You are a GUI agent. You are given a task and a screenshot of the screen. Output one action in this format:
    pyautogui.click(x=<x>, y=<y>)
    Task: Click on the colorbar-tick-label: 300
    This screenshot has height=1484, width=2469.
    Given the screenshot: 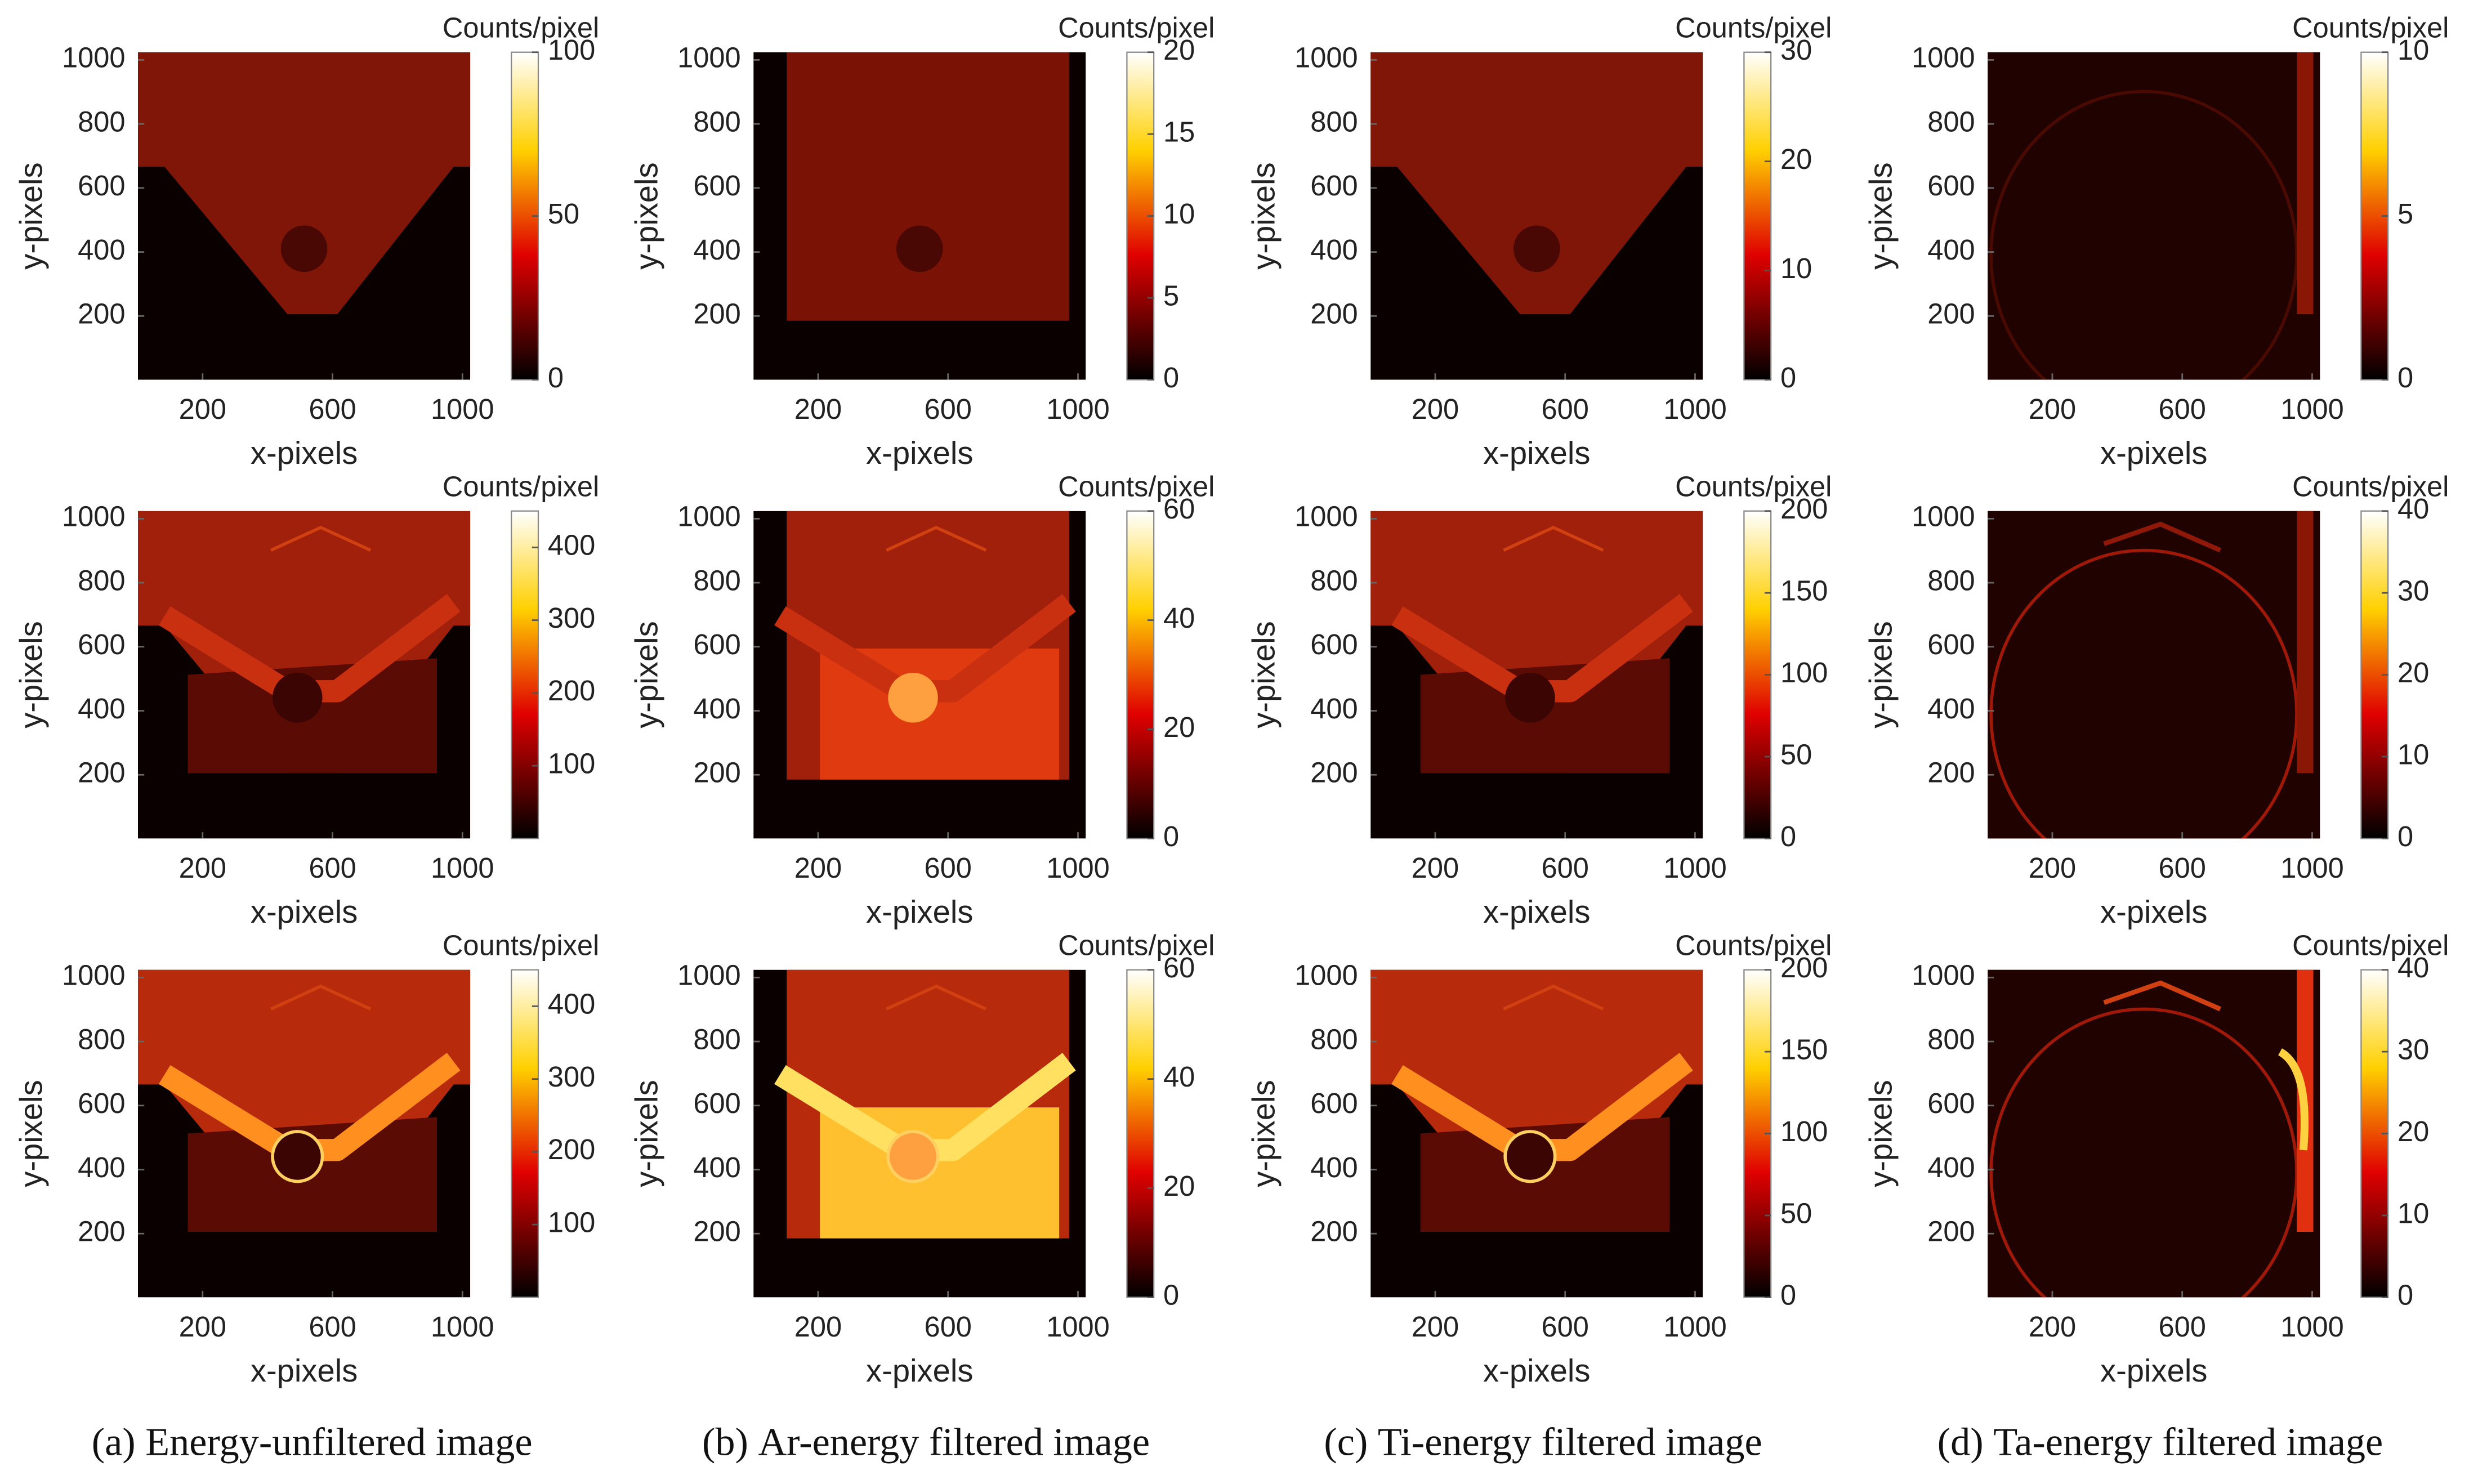 What is the action you would take?
    pyautogui.click(x=571, y=618)
    